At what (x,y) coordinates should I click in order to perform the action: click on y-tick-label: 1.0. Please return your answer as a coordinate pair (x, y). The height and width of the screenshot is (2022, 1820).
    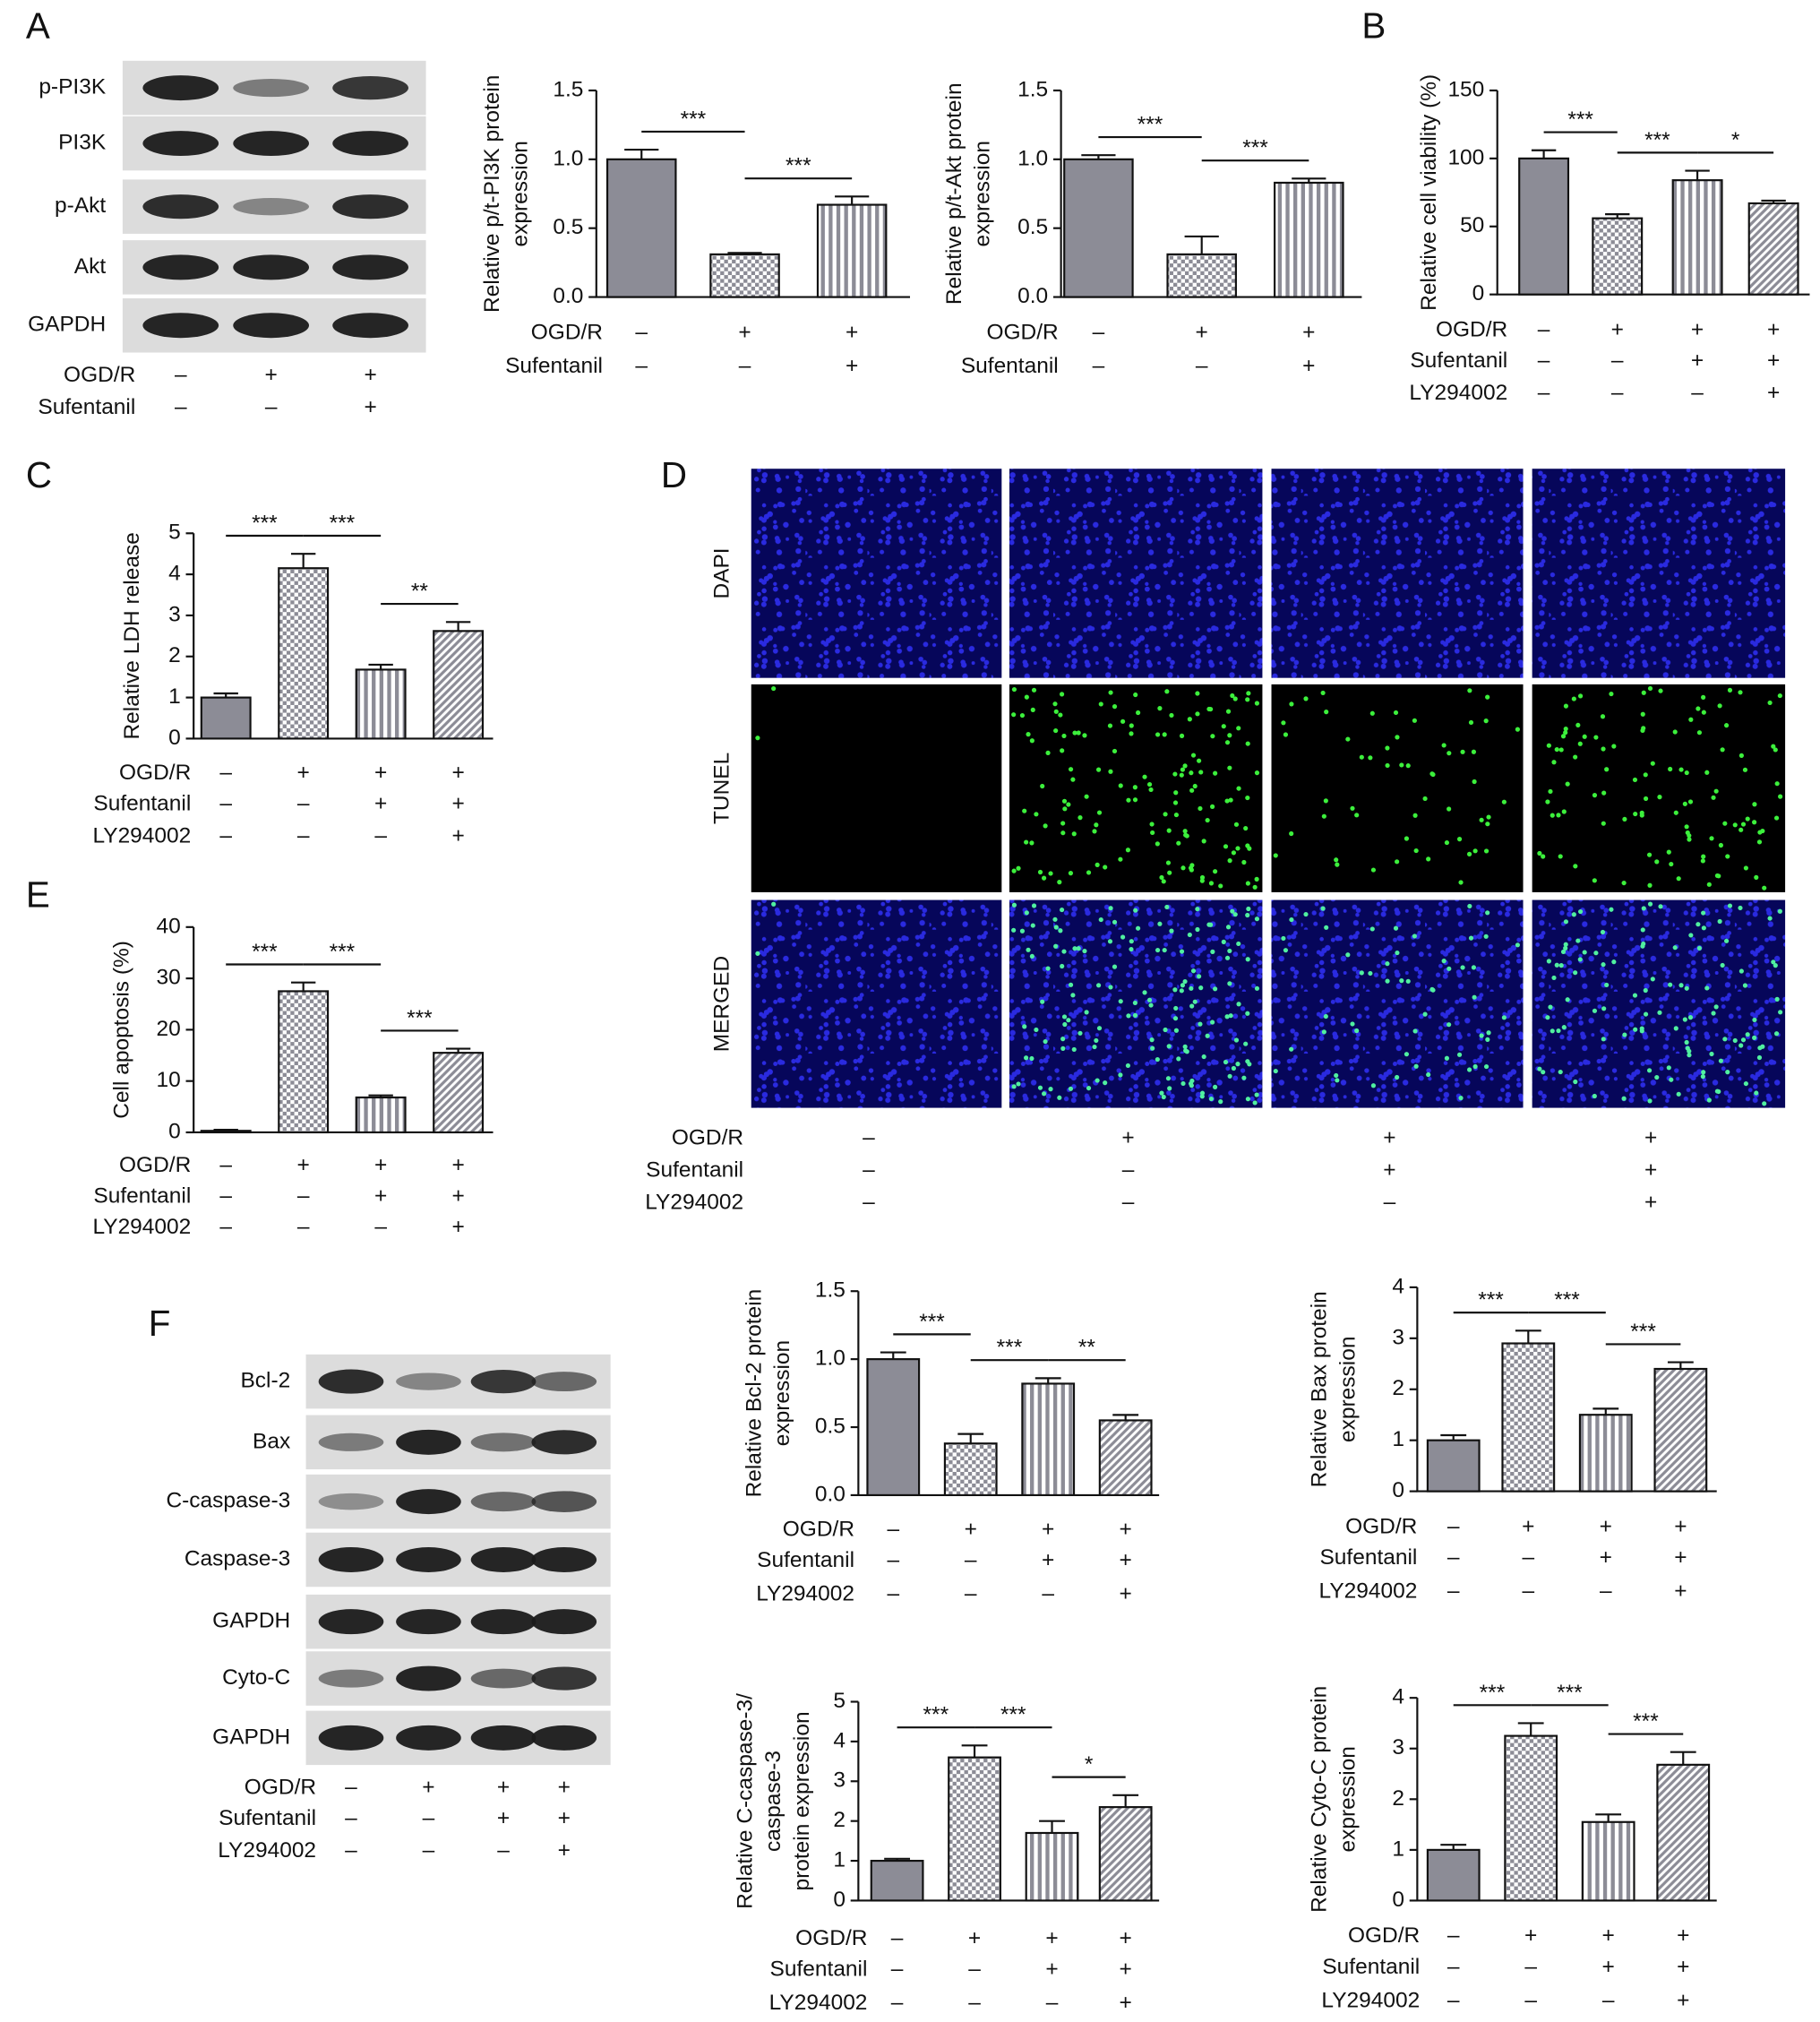
    Looking at the image, I should click on (568, 158).